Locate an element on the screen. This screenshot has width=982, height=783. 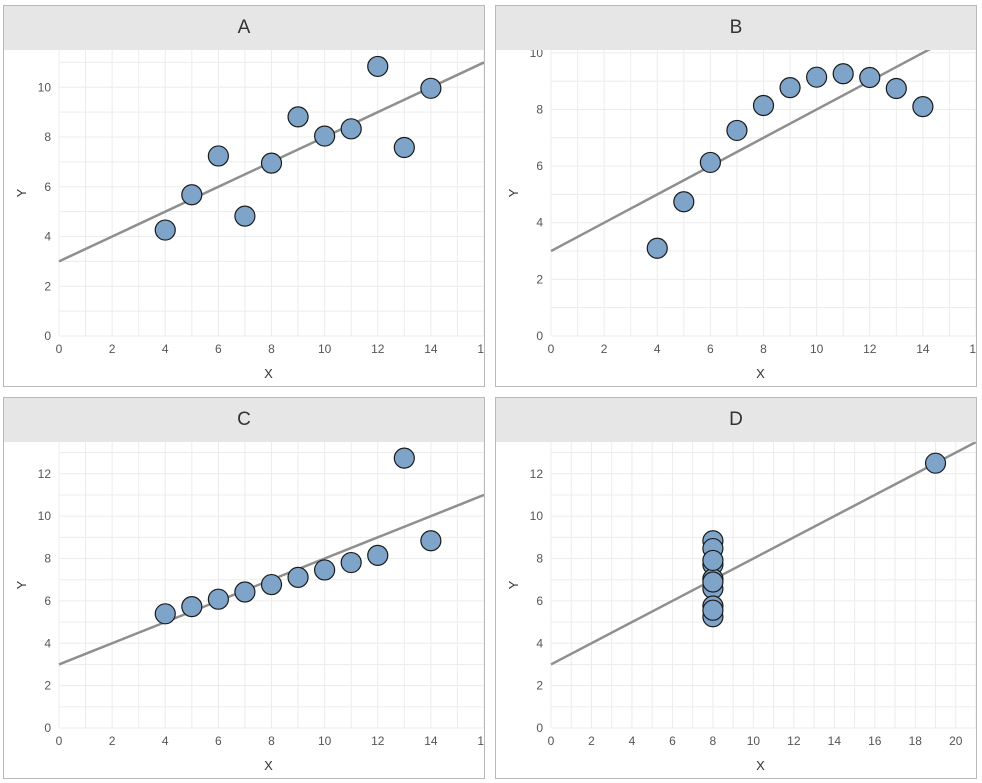
y-tick-label: 12 is located at coordinates (537, 474).